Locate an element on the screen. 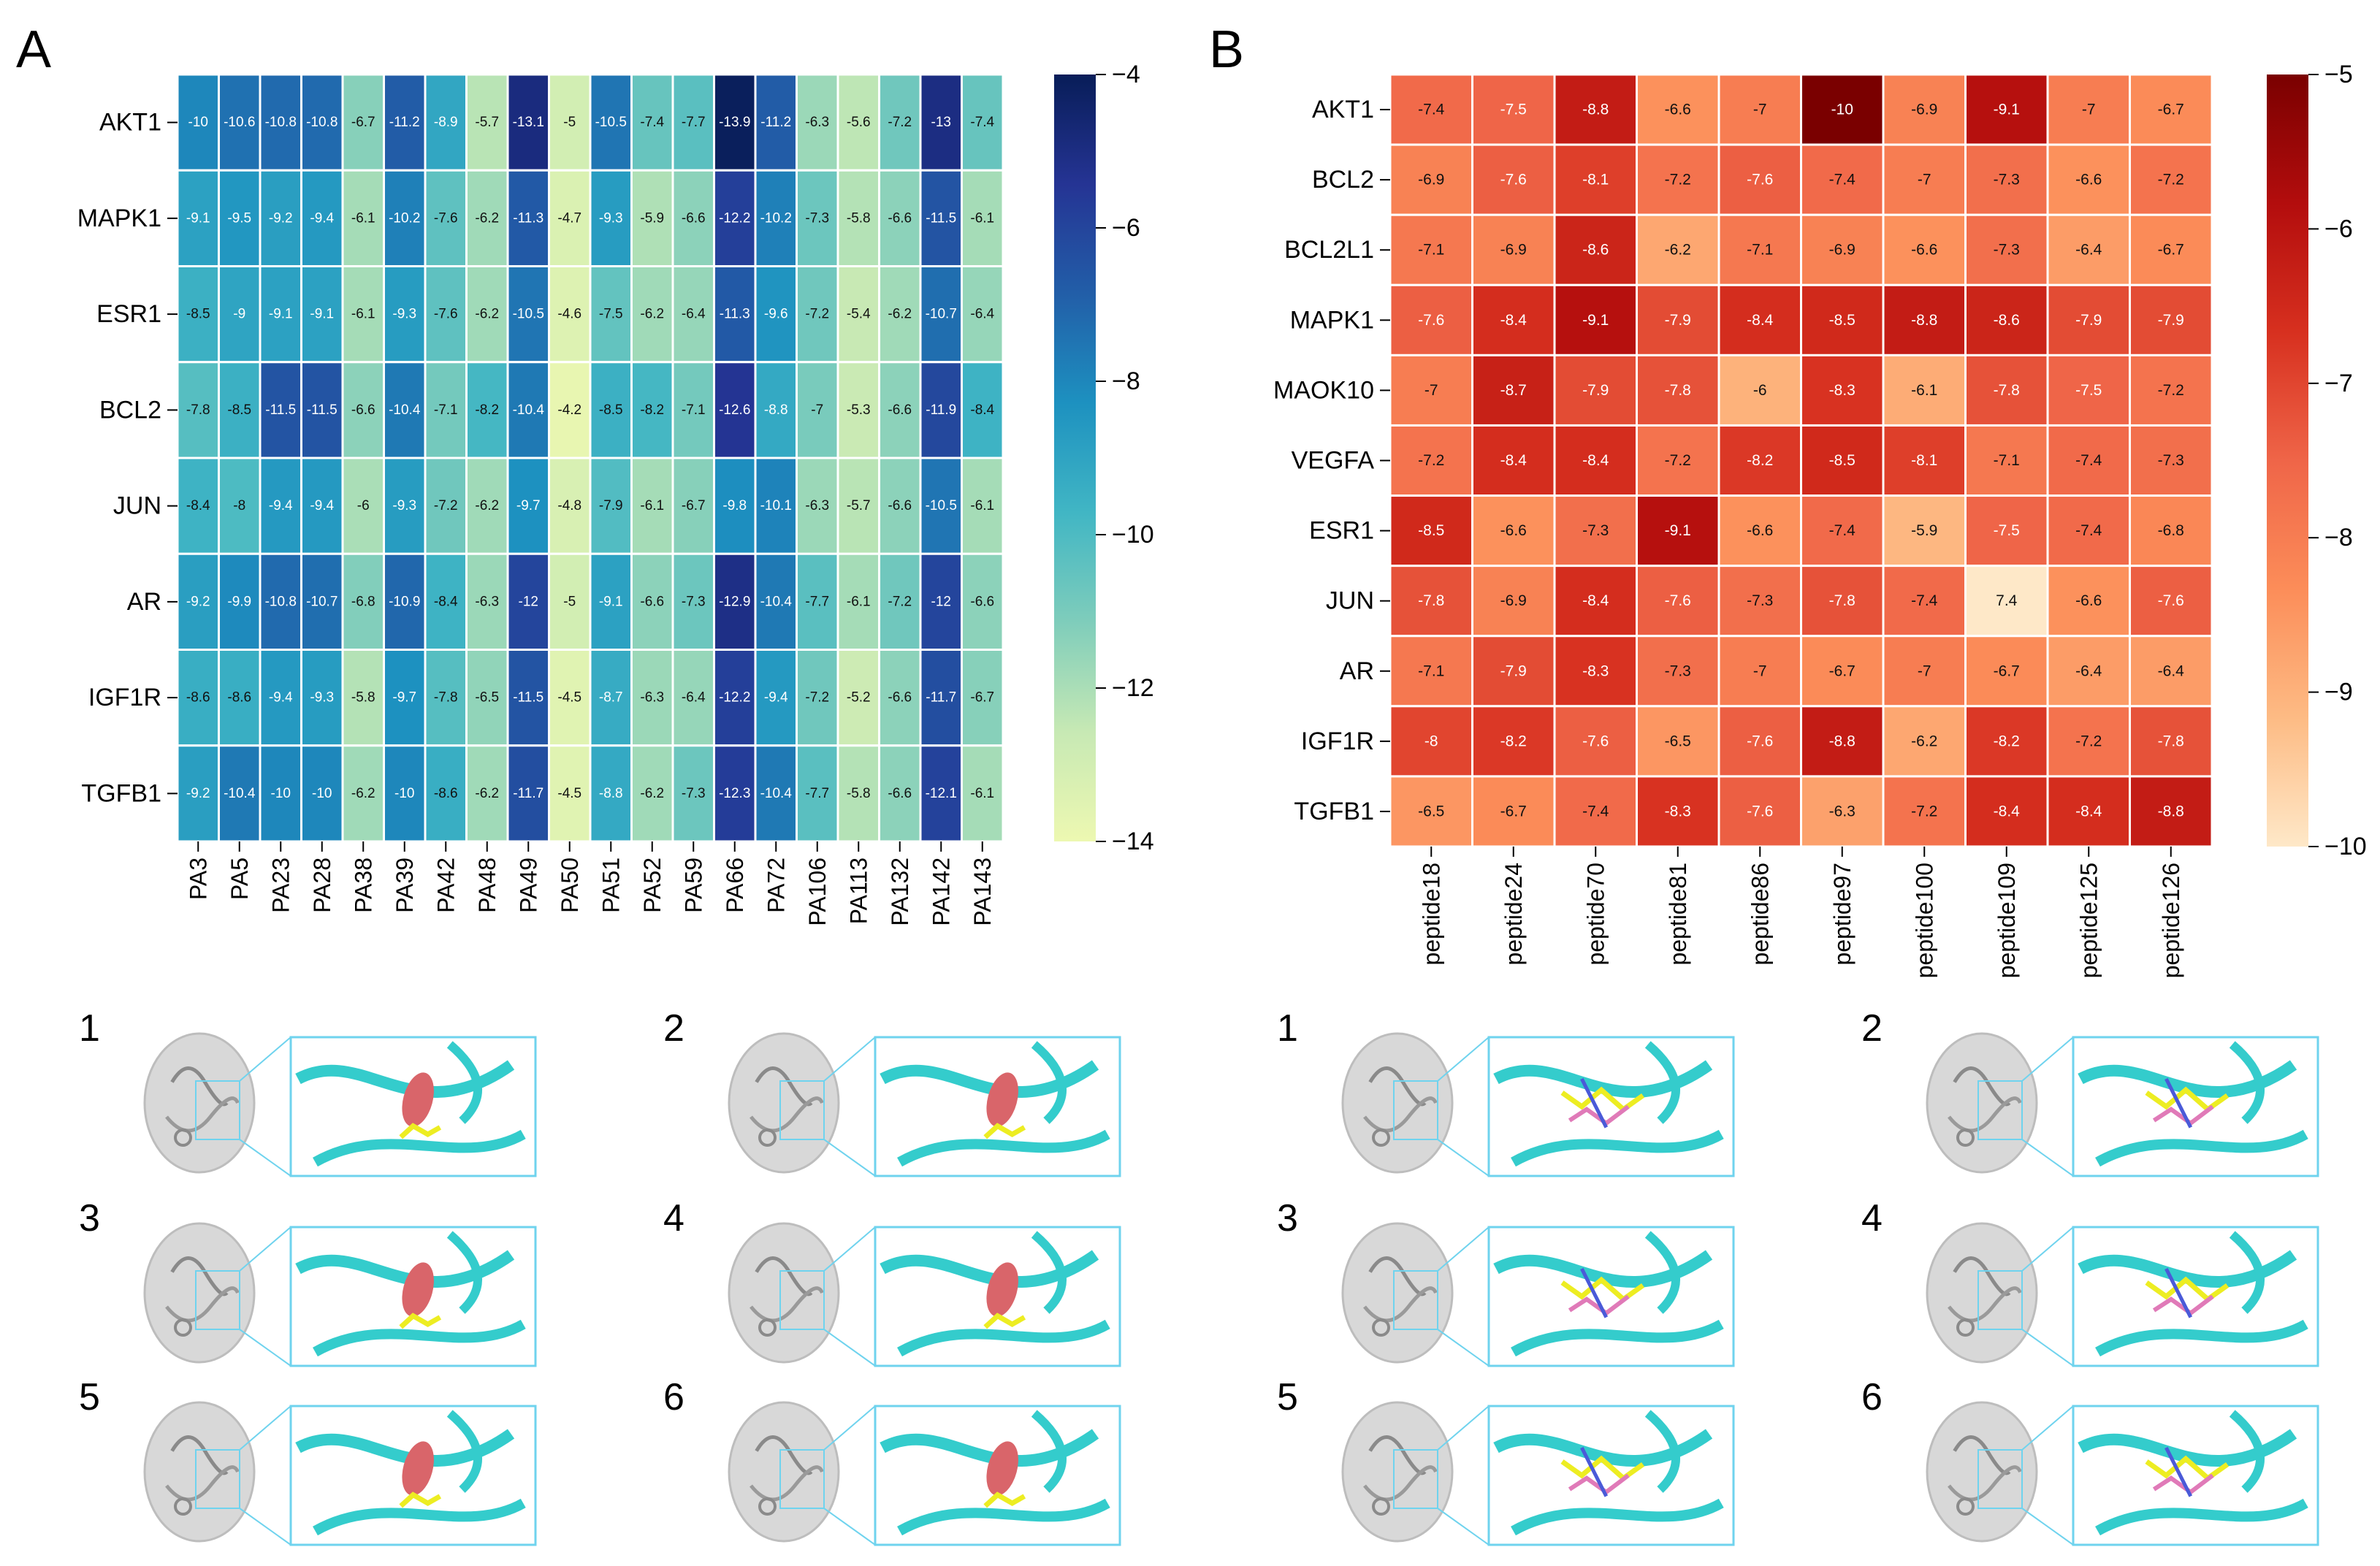  docking-panel-number: 4 is located at coordinates (1872, 1218).